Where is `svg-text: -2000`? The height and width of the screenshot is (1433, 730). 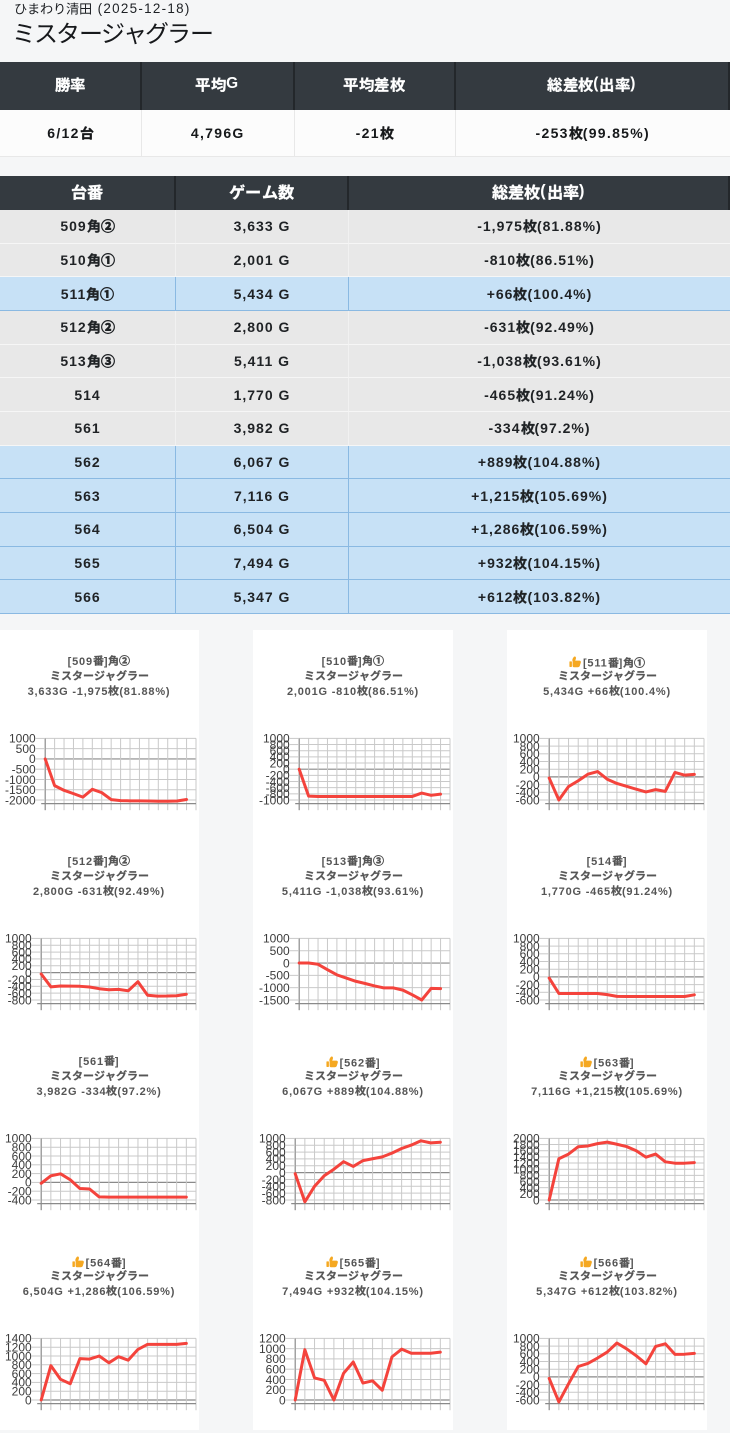
svg-text: -2000 is located at coordinates (20, 800).